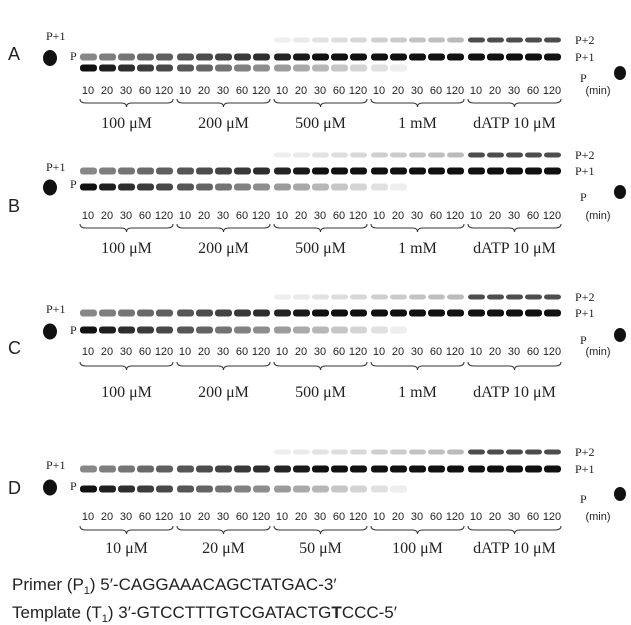  I want to click on band-label: P+2, so click(584, 155).